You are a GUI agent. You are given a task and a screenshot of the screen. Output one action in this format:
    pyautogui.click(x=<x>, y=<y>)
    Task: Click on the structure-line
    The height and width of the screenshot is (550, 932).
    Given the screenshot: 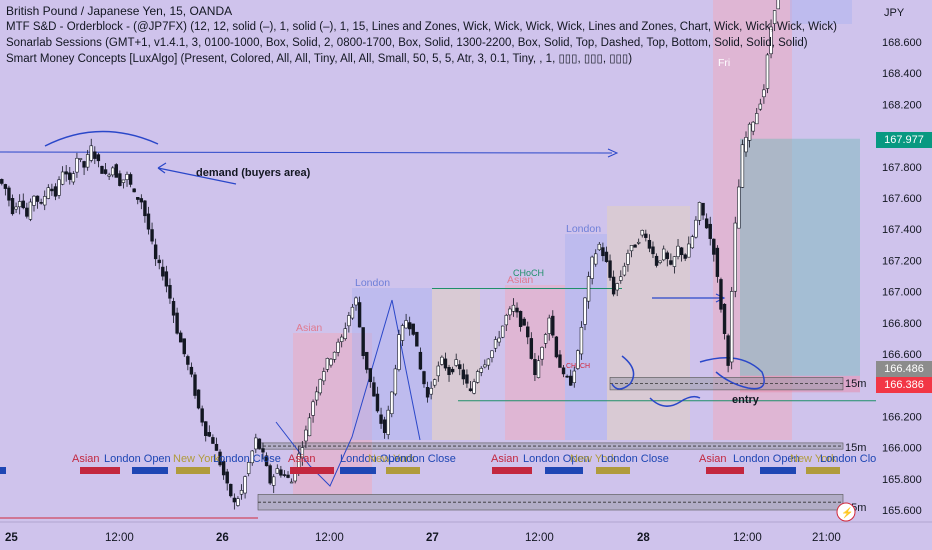 What is the action you would take?
    pyautogui.click(x=406, y=370)
    